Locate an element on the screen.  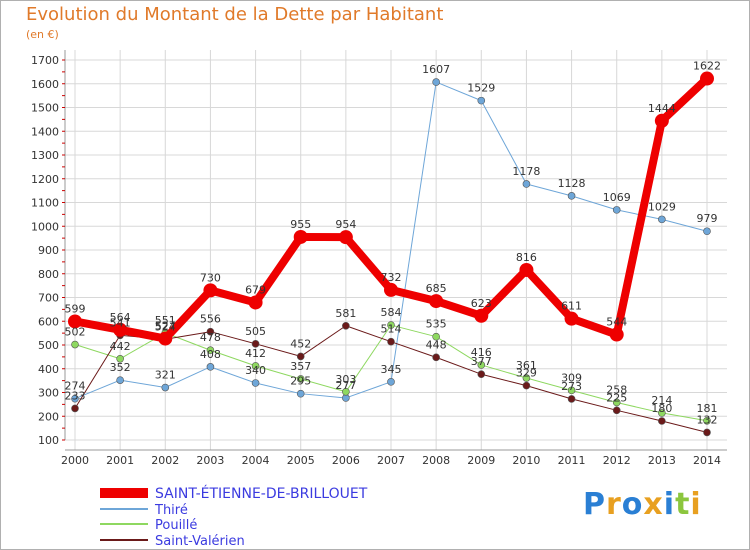
y-tick-label: 200 is located at coordinates (48, 416).